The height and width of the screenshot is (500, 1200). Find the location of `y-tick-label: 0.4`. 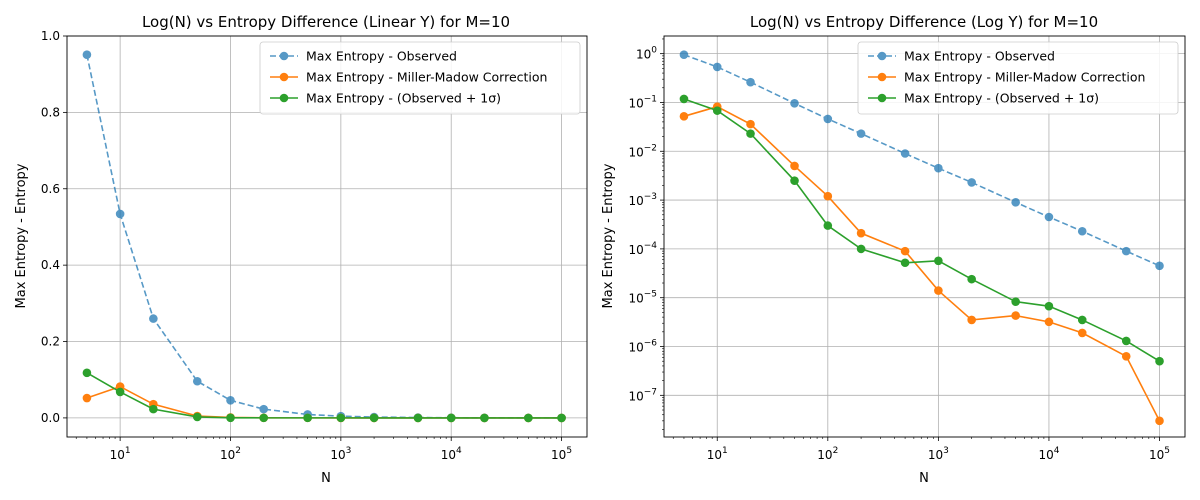

y-tick-label: 0.4 is located at coordinates (50, 265).